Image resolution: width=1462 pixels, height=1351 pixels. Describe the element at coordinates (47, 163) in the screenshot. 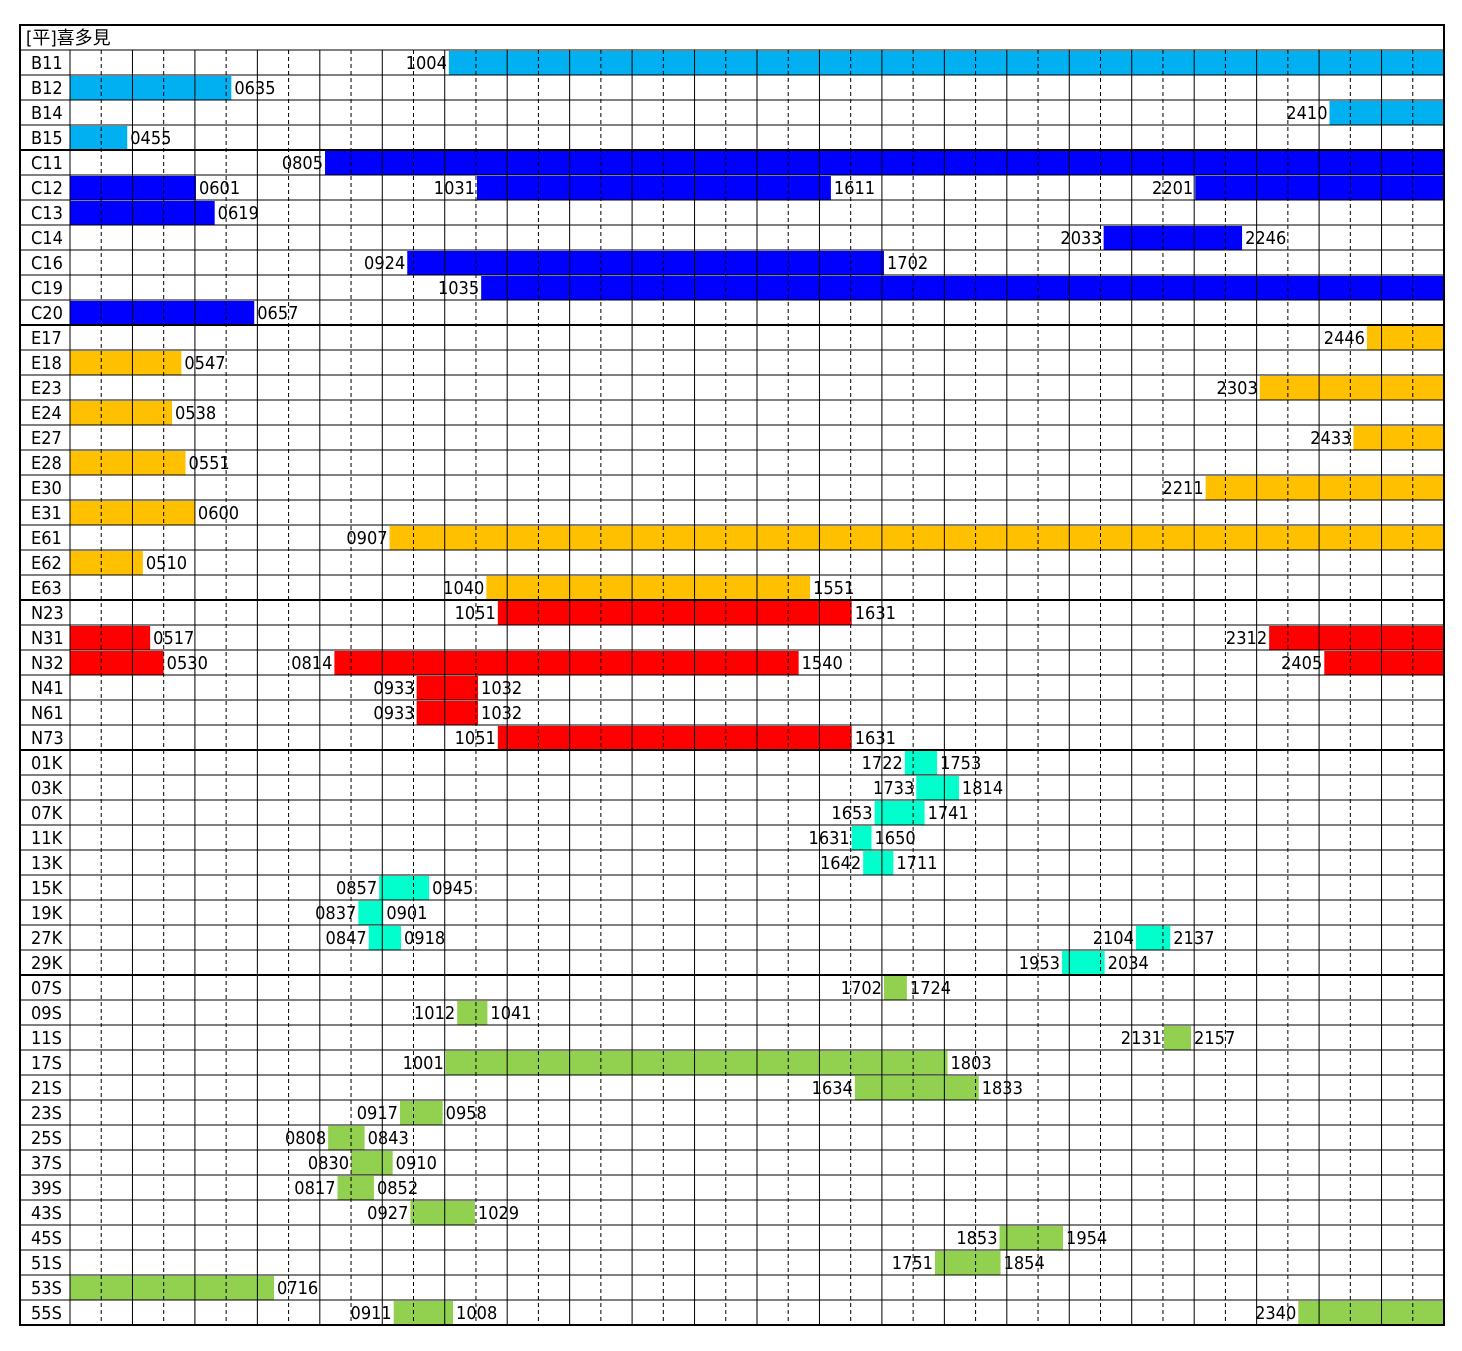

I see `row-label-C11: C11` at that location.